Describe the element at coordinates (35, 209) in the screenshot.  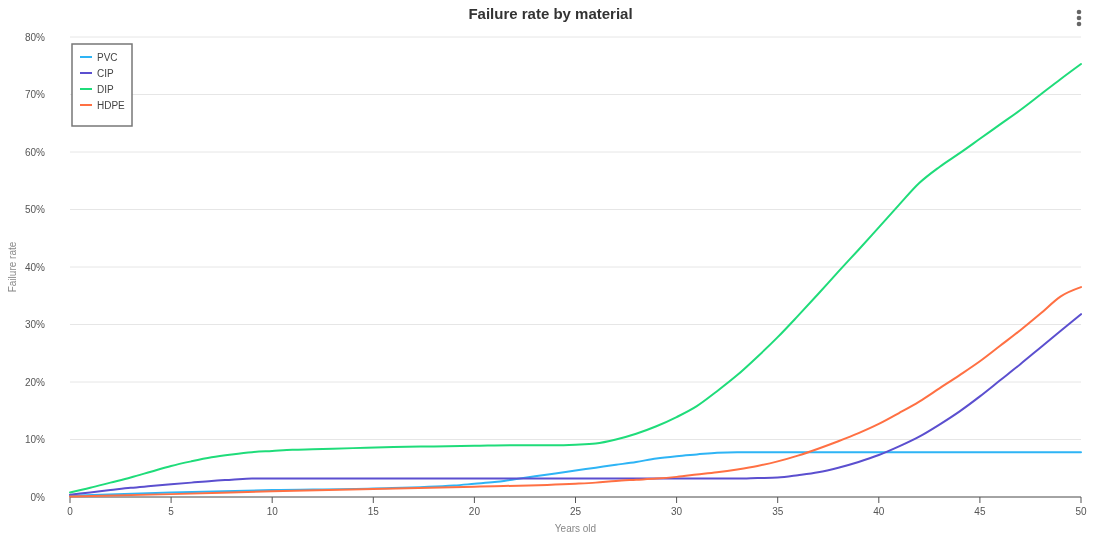
I see `y-tick-label: 50%` at that location.